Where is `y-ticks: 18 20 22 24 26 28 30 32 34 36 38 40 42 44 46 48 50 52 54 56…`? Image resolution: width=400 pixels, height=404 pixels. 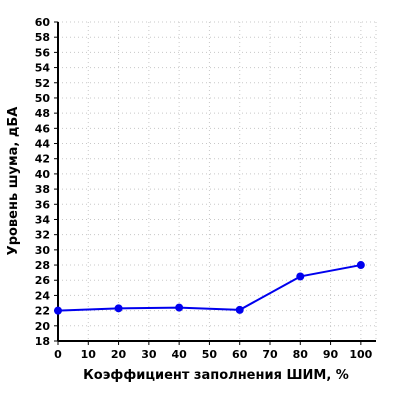 y-ticks: 18 20 22 24 26 28 30 32 34 36 38 40 42 44 46 48 50 52 54 56… is located at coordinates (46, 182).